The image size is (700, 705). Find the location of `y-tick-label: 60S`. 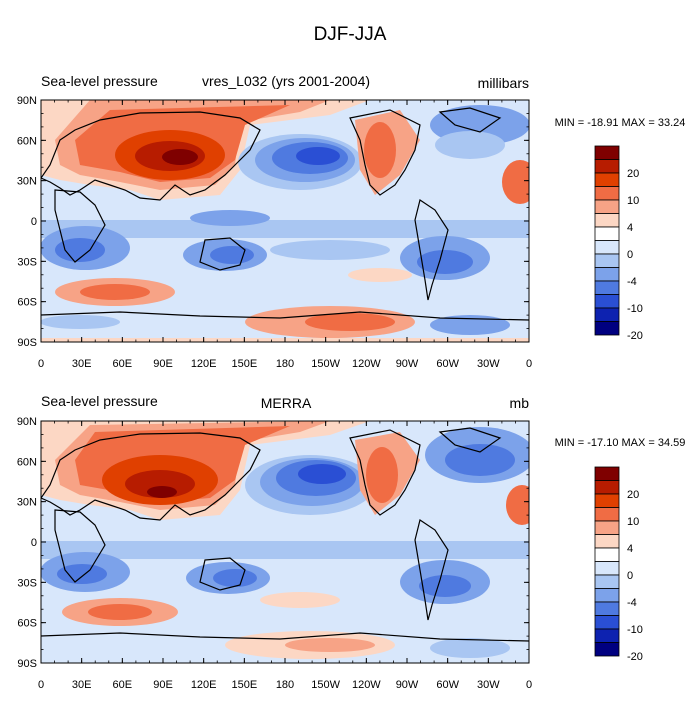

y-tick-label: 60S is located at coordinates (27, 303).